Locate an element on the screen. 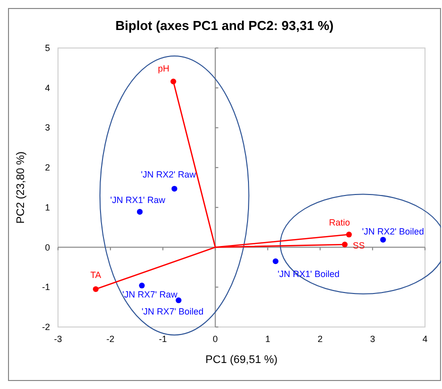  annotation: SS is located at coordinates (358, 245).